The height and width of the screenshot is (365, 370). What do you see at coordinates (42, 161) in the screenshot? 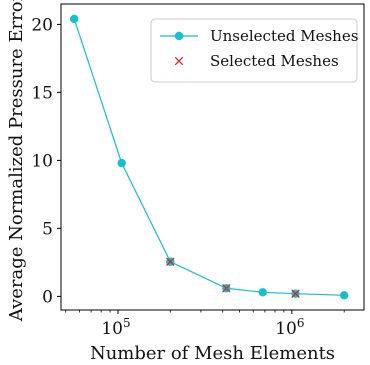
I see `y-tick-label: 10` at bounding box center [42, 161].